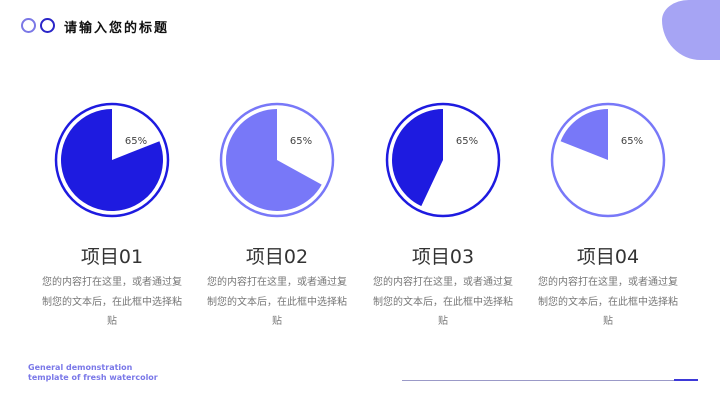 The width and height of the screenshot is (720, 405). I want to click on item-title: 项目04, so click(608, 257).